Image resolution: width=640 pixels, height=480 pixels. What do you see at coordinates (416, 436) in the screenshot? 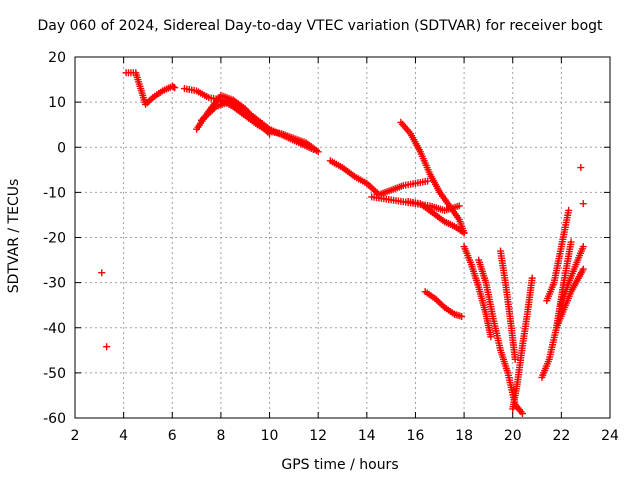
I see `x-tick-label: 16` at bounding box center [416, 436].